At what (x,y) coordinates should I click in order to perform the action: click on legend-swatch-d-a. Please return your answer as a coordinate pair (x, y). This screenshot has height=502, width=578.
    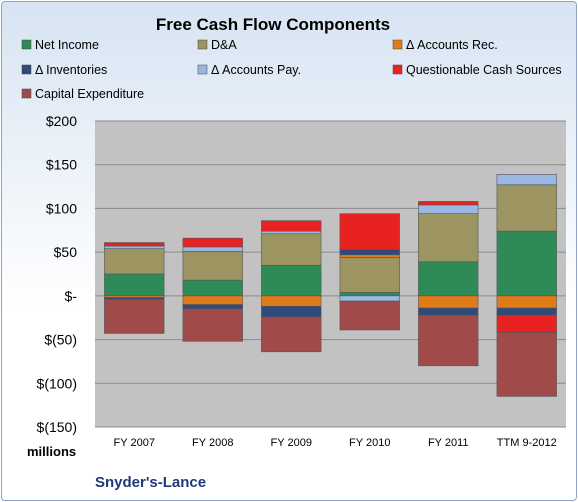
    Looking at the image, I should click on (202, 44).